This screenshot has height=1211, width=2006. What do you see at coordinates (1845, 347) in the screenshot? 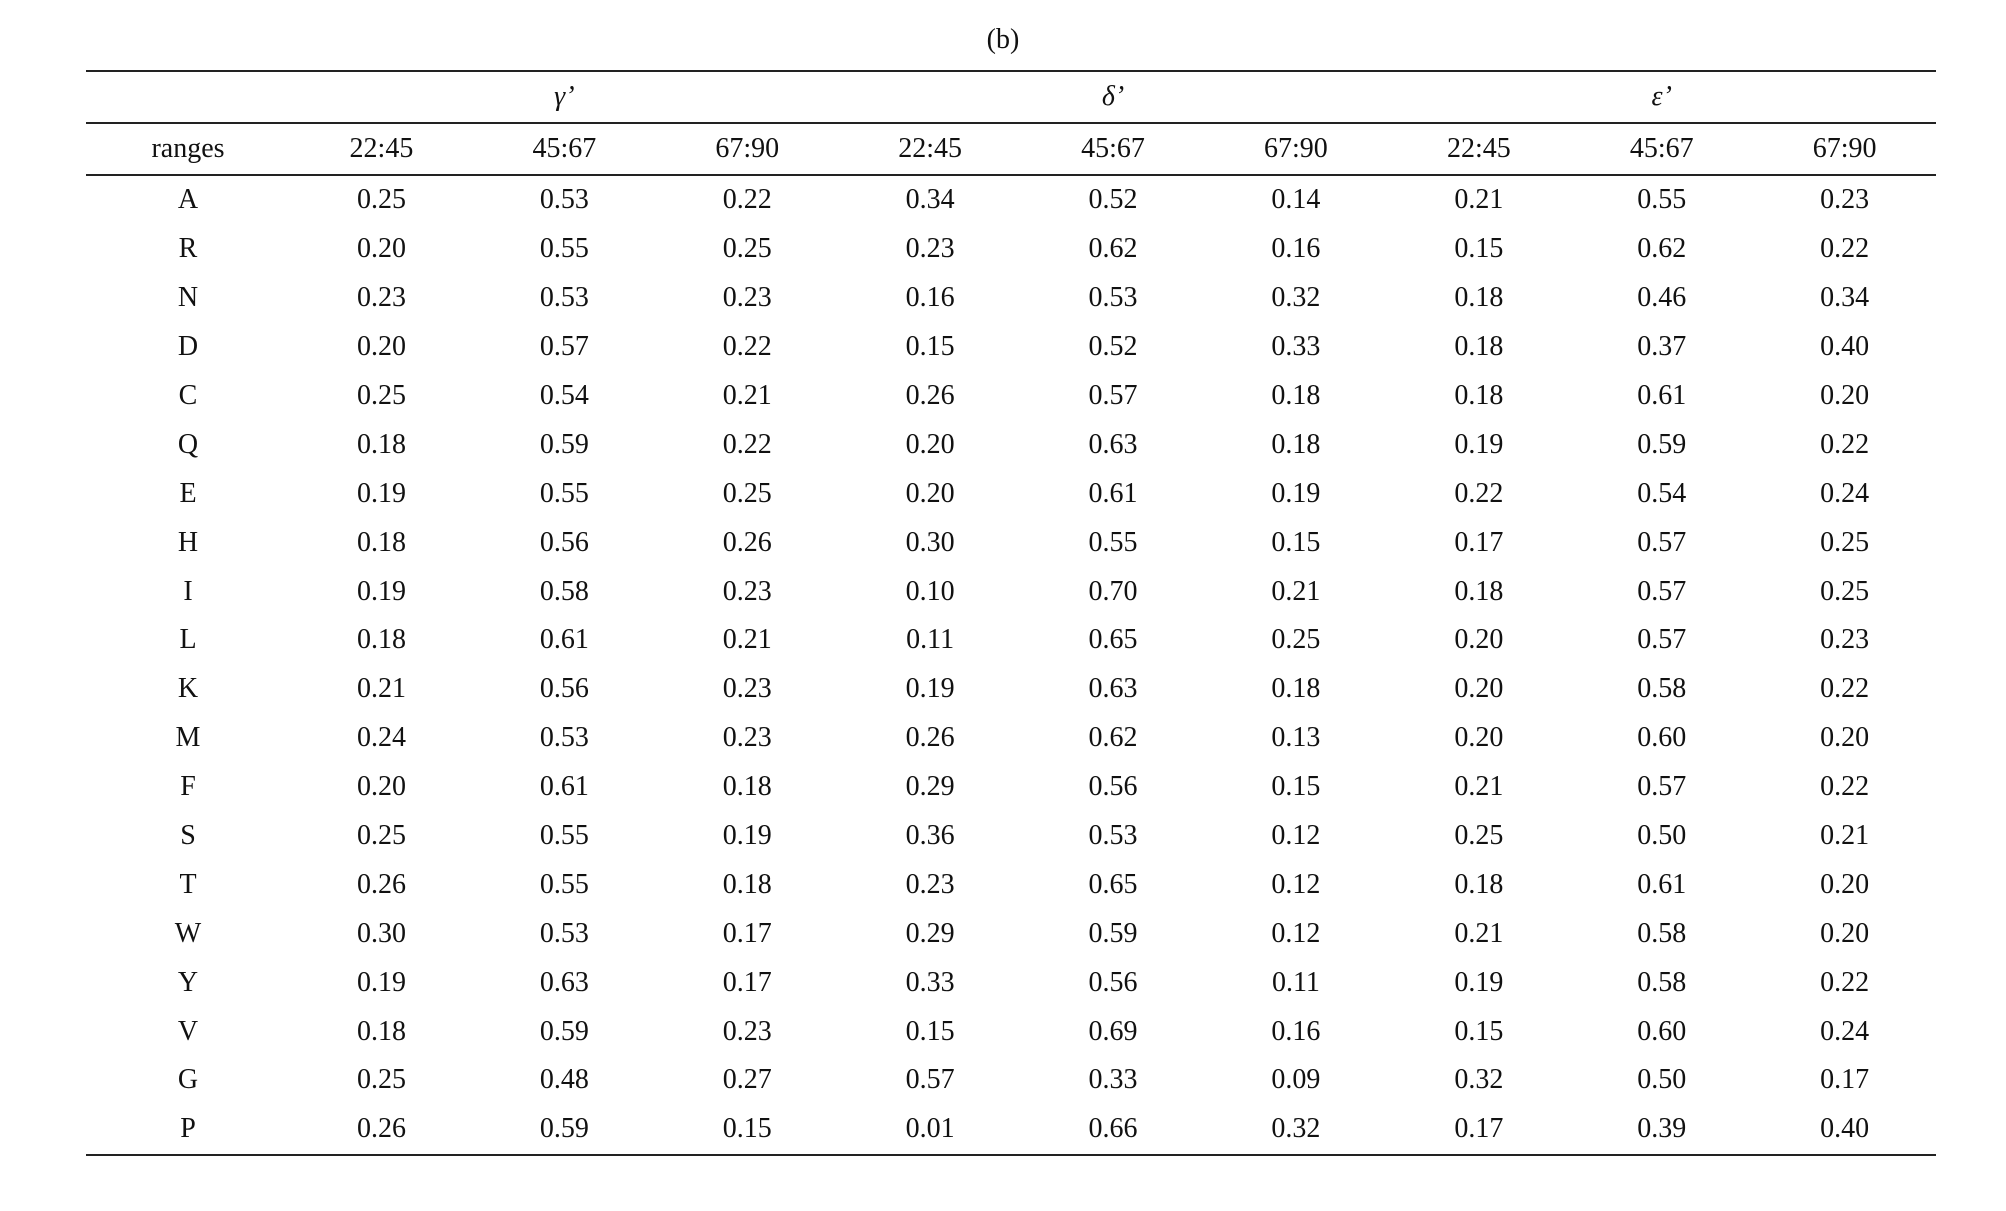
I see `value-cell: 0.40` at bounding box center [1845, 347].